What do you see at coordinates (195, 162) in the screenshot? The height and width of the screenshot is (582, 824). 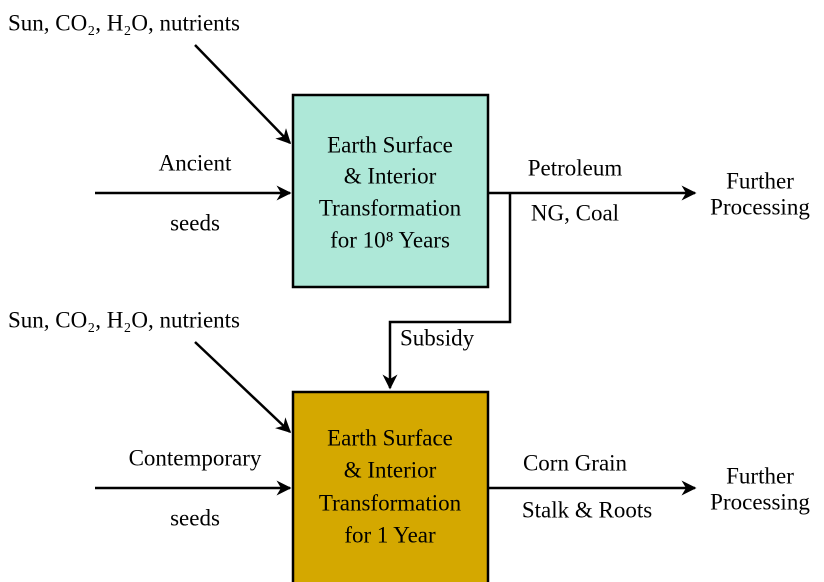 I see `input-label: Ancient` at bounding box center [195, 162].